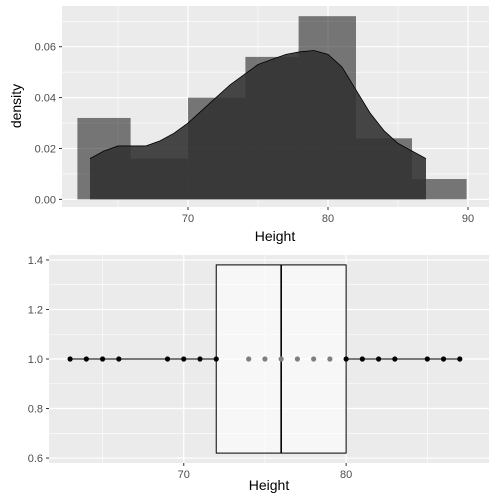 Image resolution: width=500 pixels, height=500 pixels. I want to click on y-axis-ticks-top: 0.00 0.02 0.04 0.06, so click(48, 124).